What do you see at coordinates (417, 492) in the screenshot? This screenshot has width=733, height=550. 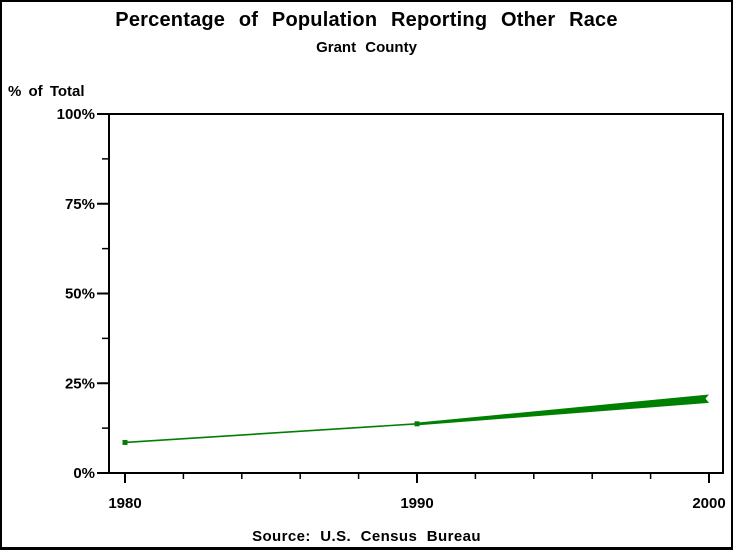 I see `x-axis: 1980 1990 2000` at bounding box center [417, 492].